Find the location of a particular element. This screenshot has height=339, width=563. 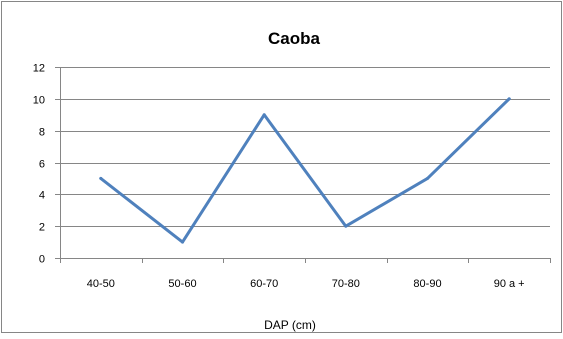

x-tick-label: 60-70 is located at coordinates (264, 284).